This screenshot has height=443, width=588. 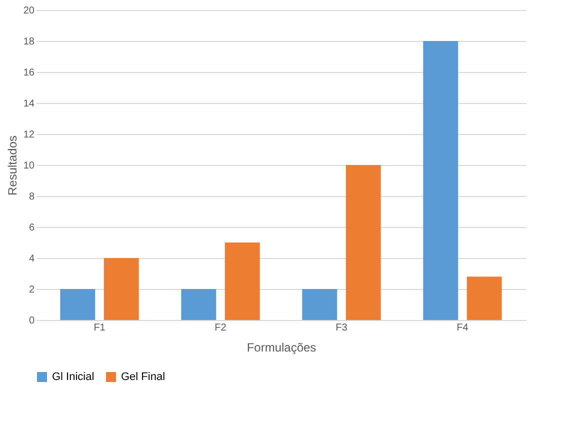 I want to click on y-tick-label: 2, so click(x=31, y=290).